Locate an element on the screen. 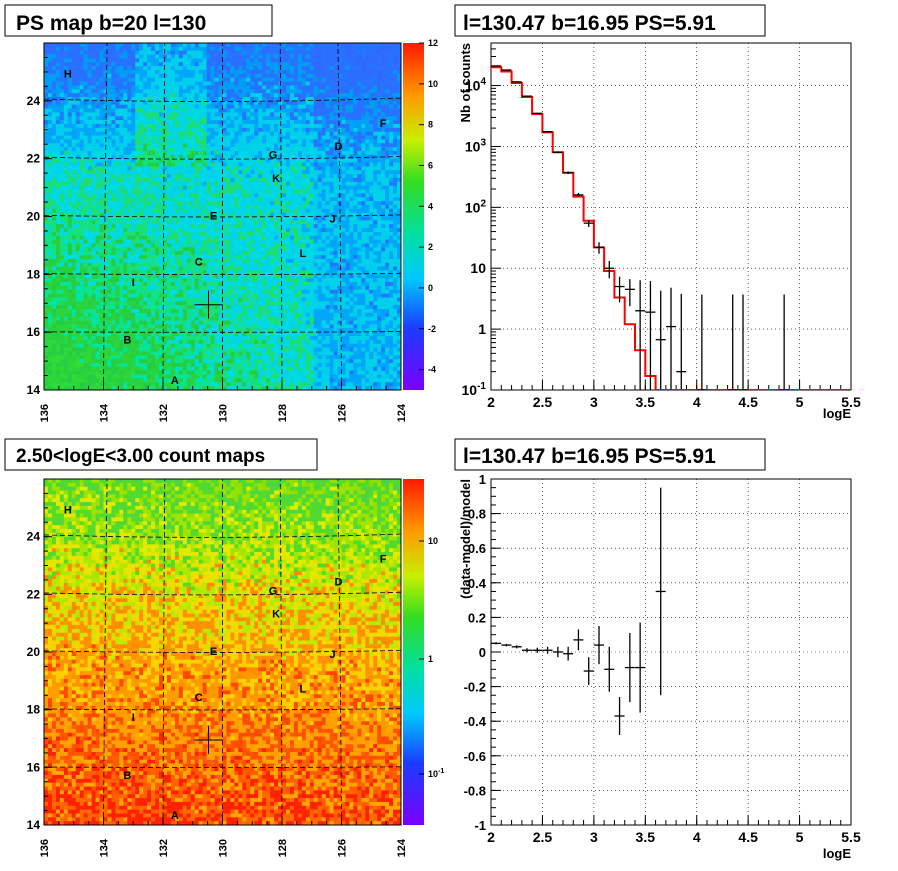  x-tick-label: 2 is located at coordinates (491, 402).